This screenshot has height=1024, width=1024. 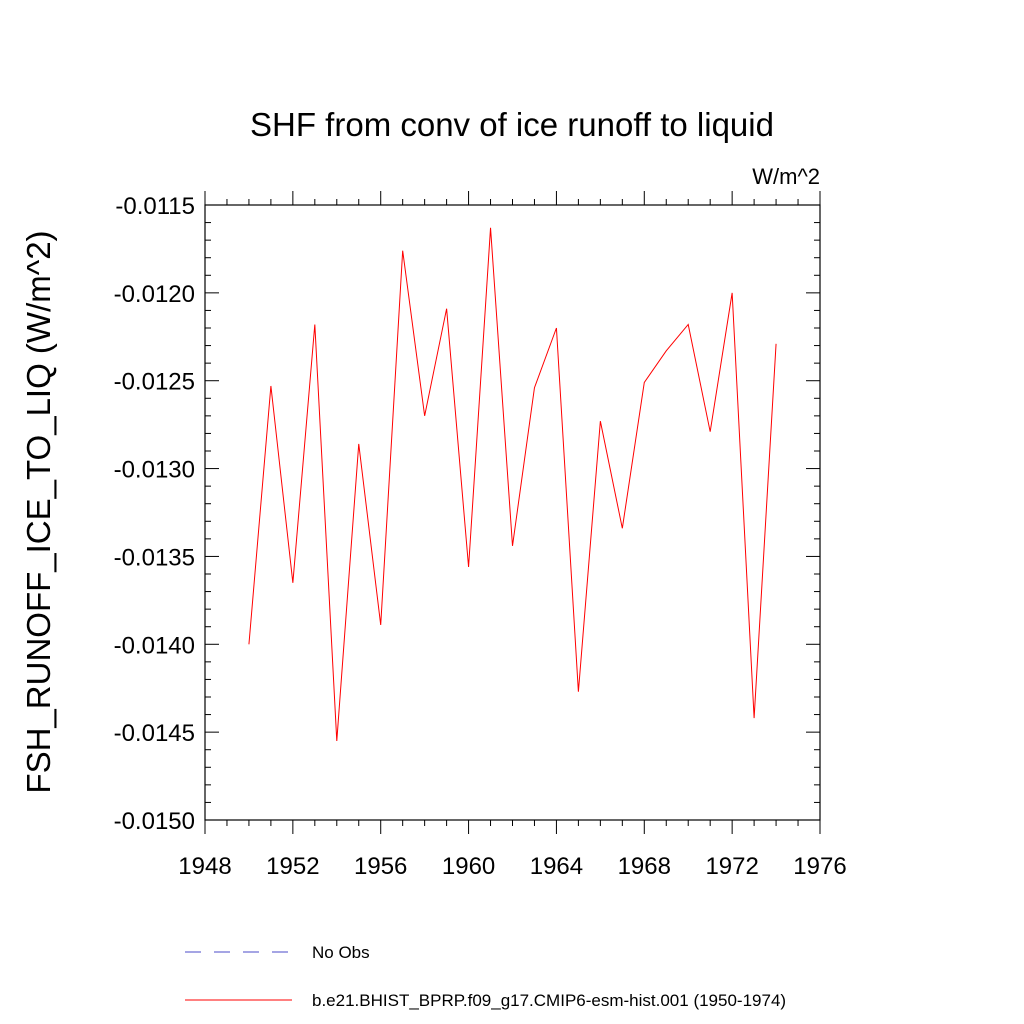 What do you see at coordinates (155, 206) in the screenshot?
I see `y-tick-label: -0.0115` at bounding box center [155, 206].